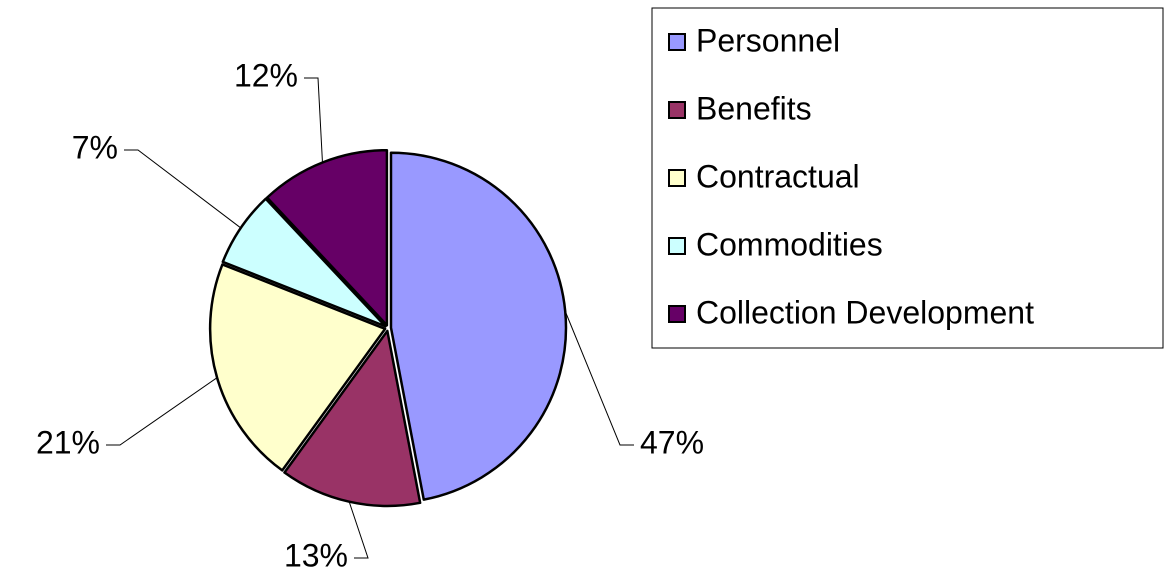  Describe the element at coordinates (266, 75) in the screenshot. I see `data-label: 12%` at that location.